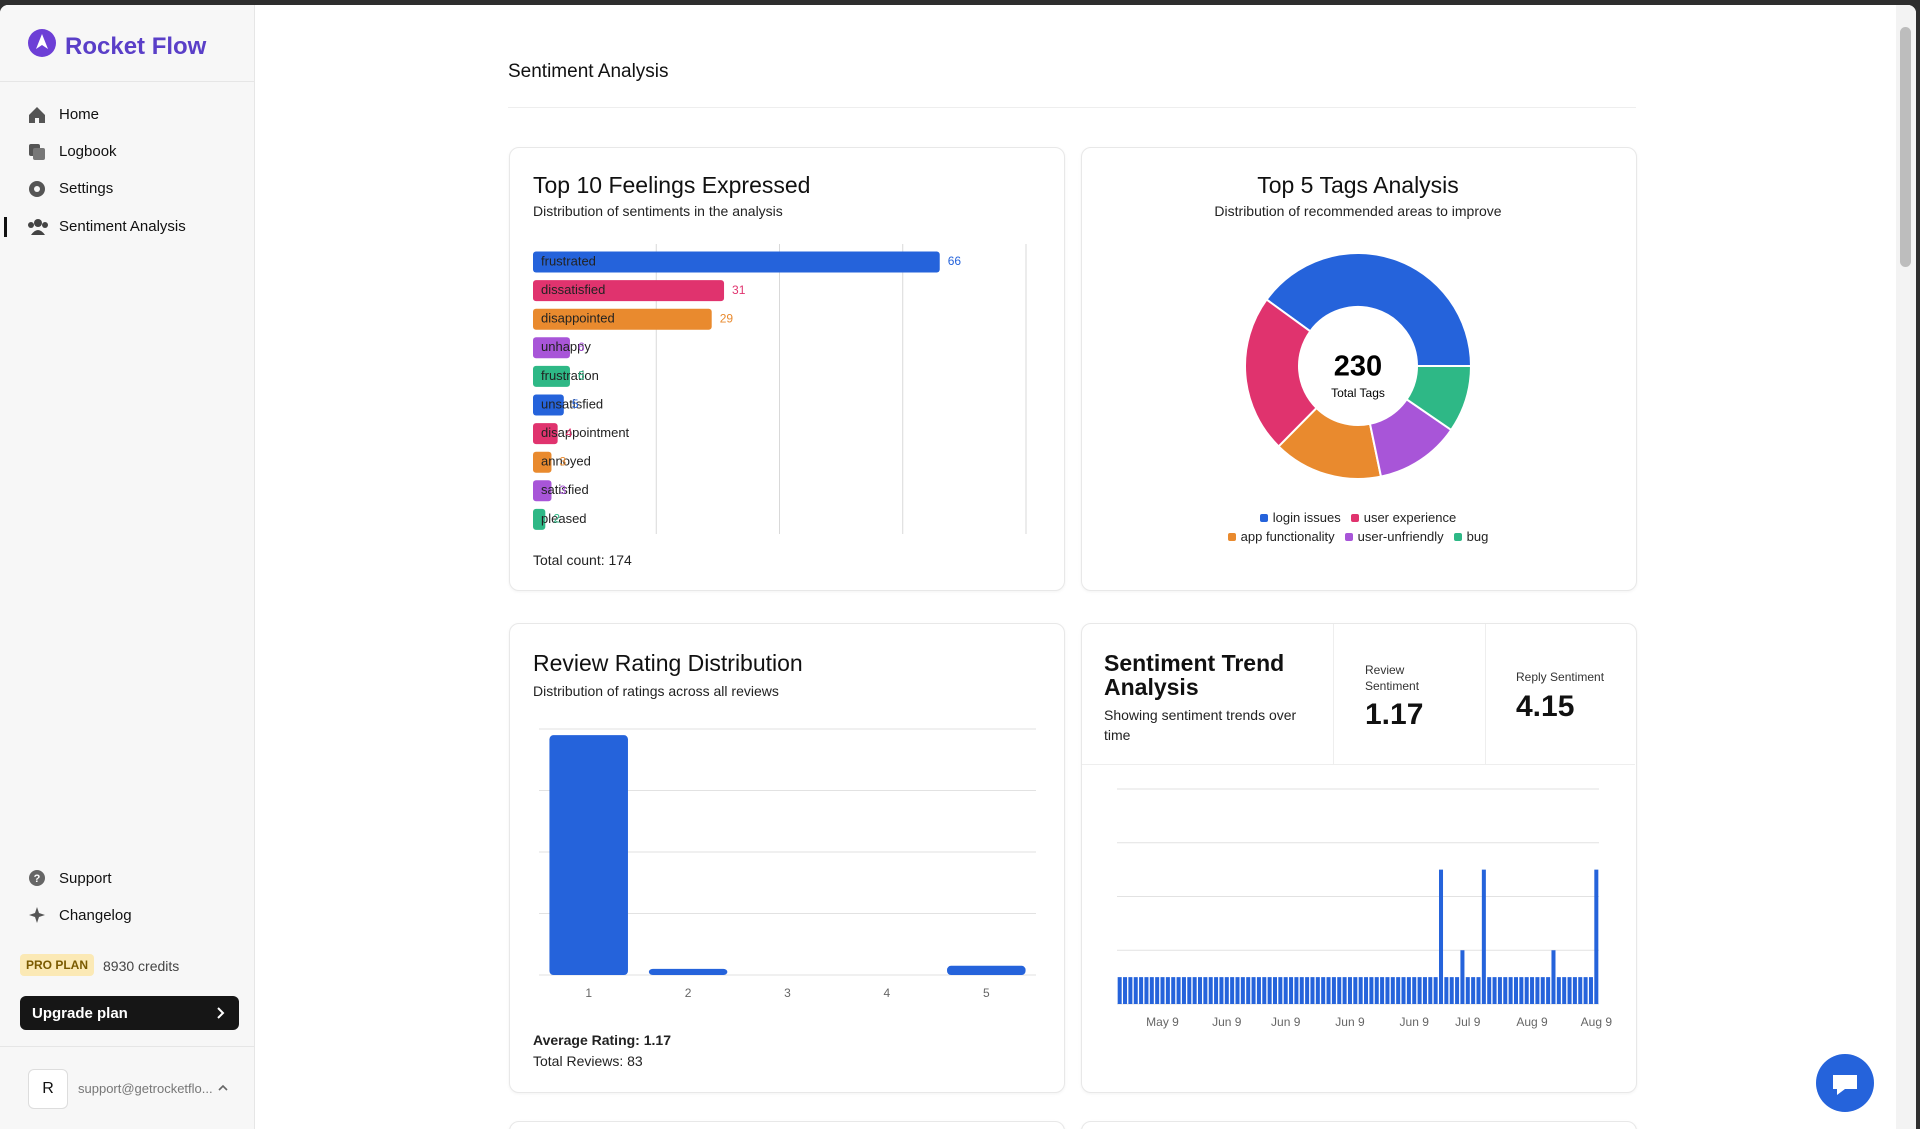 Image resolution: width=1920 pixels, height=1129 pixels. I want to click on x-tick-label: 2, so click(688, 993).